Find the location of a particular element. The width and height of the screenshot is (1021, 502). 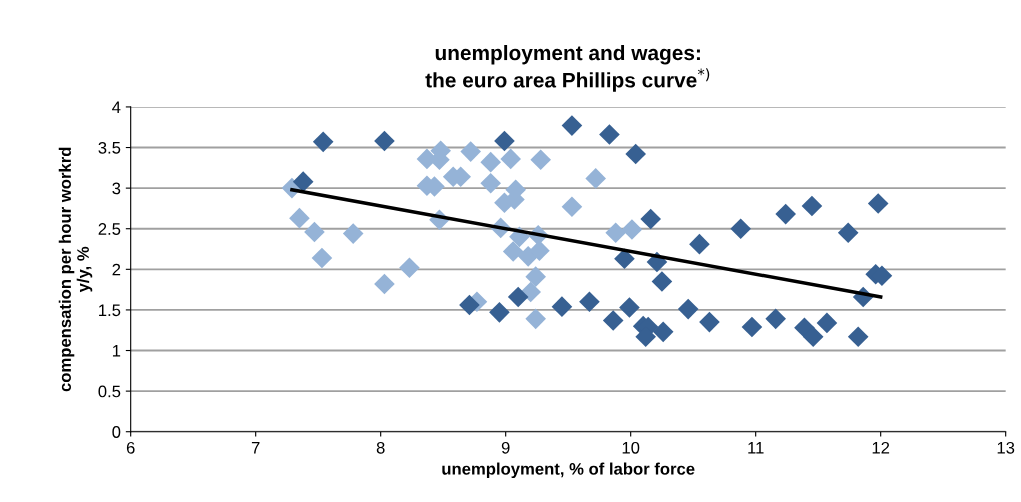

x-tick-label: 11 is located at coordinates (756, 448).